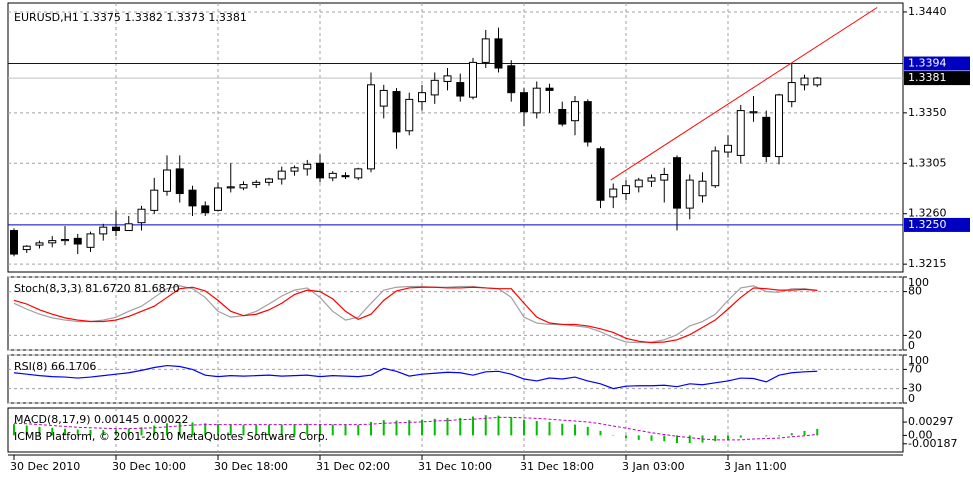 The image size is (973, 489). Describe the element at coordinates (353, 466) in the screenshot. I see `x-tick-label: 31 Dec 02:00` at that location.